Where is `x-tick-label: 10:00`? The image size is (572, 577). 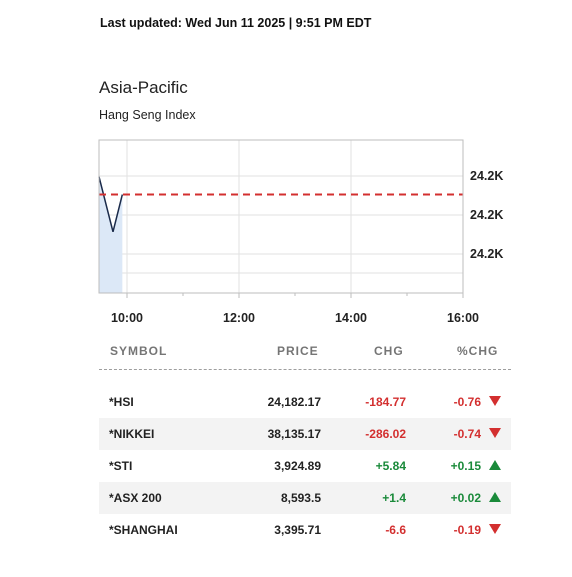
x-tick-label: 10:00 is located at coordinates (127, 318).